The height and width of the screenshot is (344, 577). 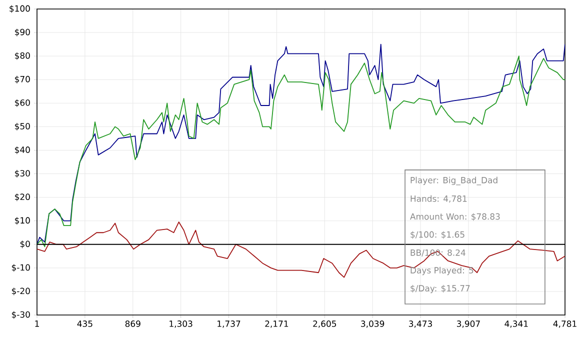 What do you see at coordinates (20, 9) in the screenshot?
I see `y-tick-label: $100` at bounding box center [20, 9].